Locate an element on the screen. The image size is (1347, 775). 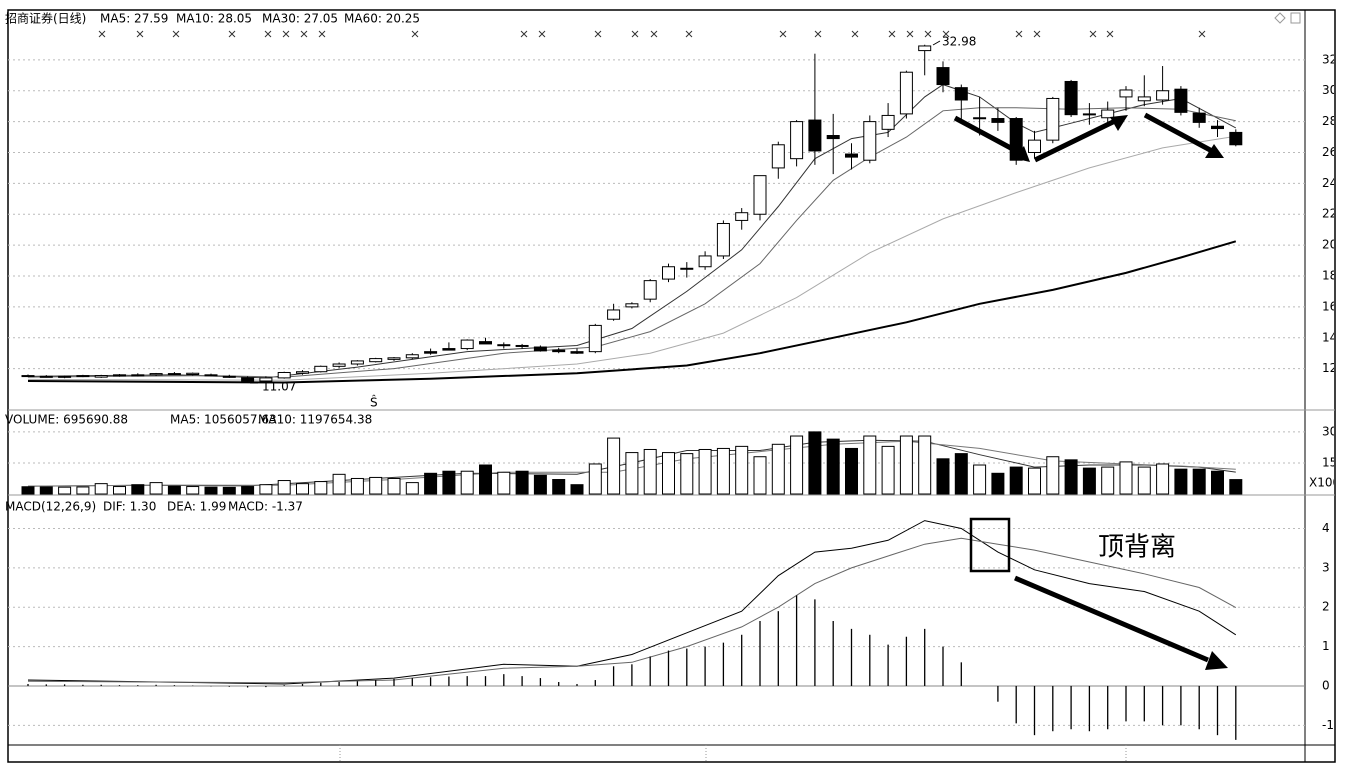
y-tick-label: 18 is located at coordinates (1329, 276).